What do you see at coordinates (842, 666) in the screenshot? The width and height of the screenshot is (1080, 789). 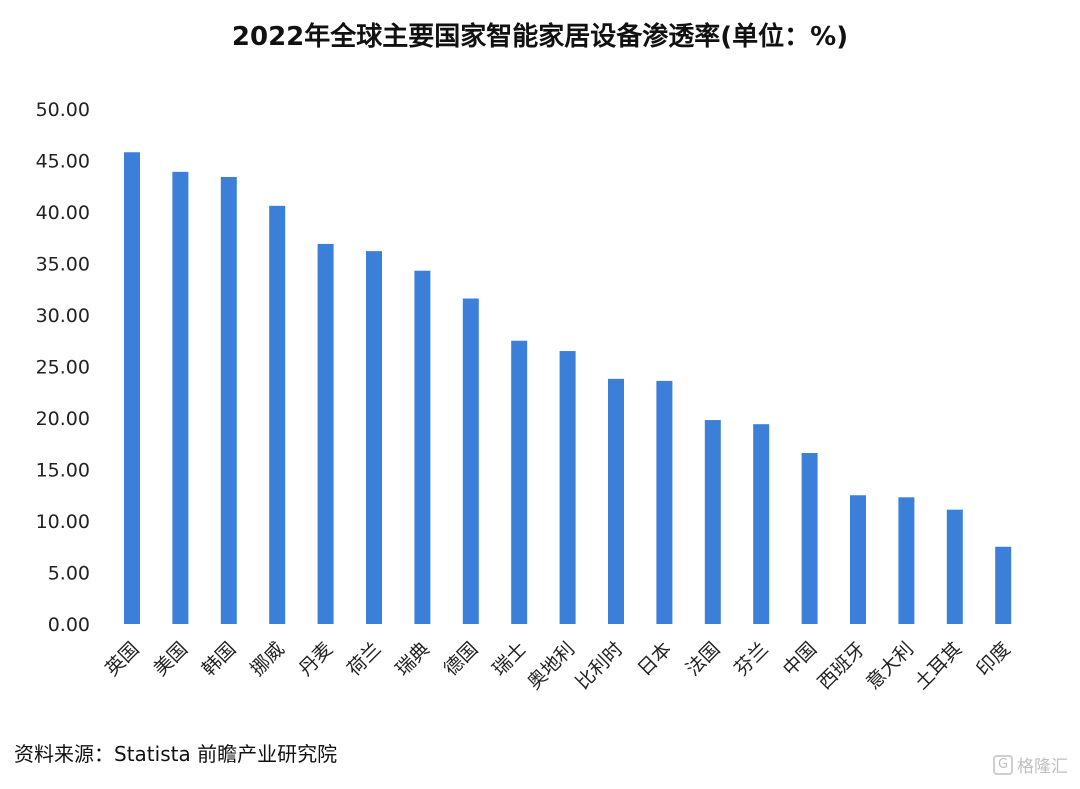 I see `x-tick-label: 西班牙` at bounding box center [842, 666].